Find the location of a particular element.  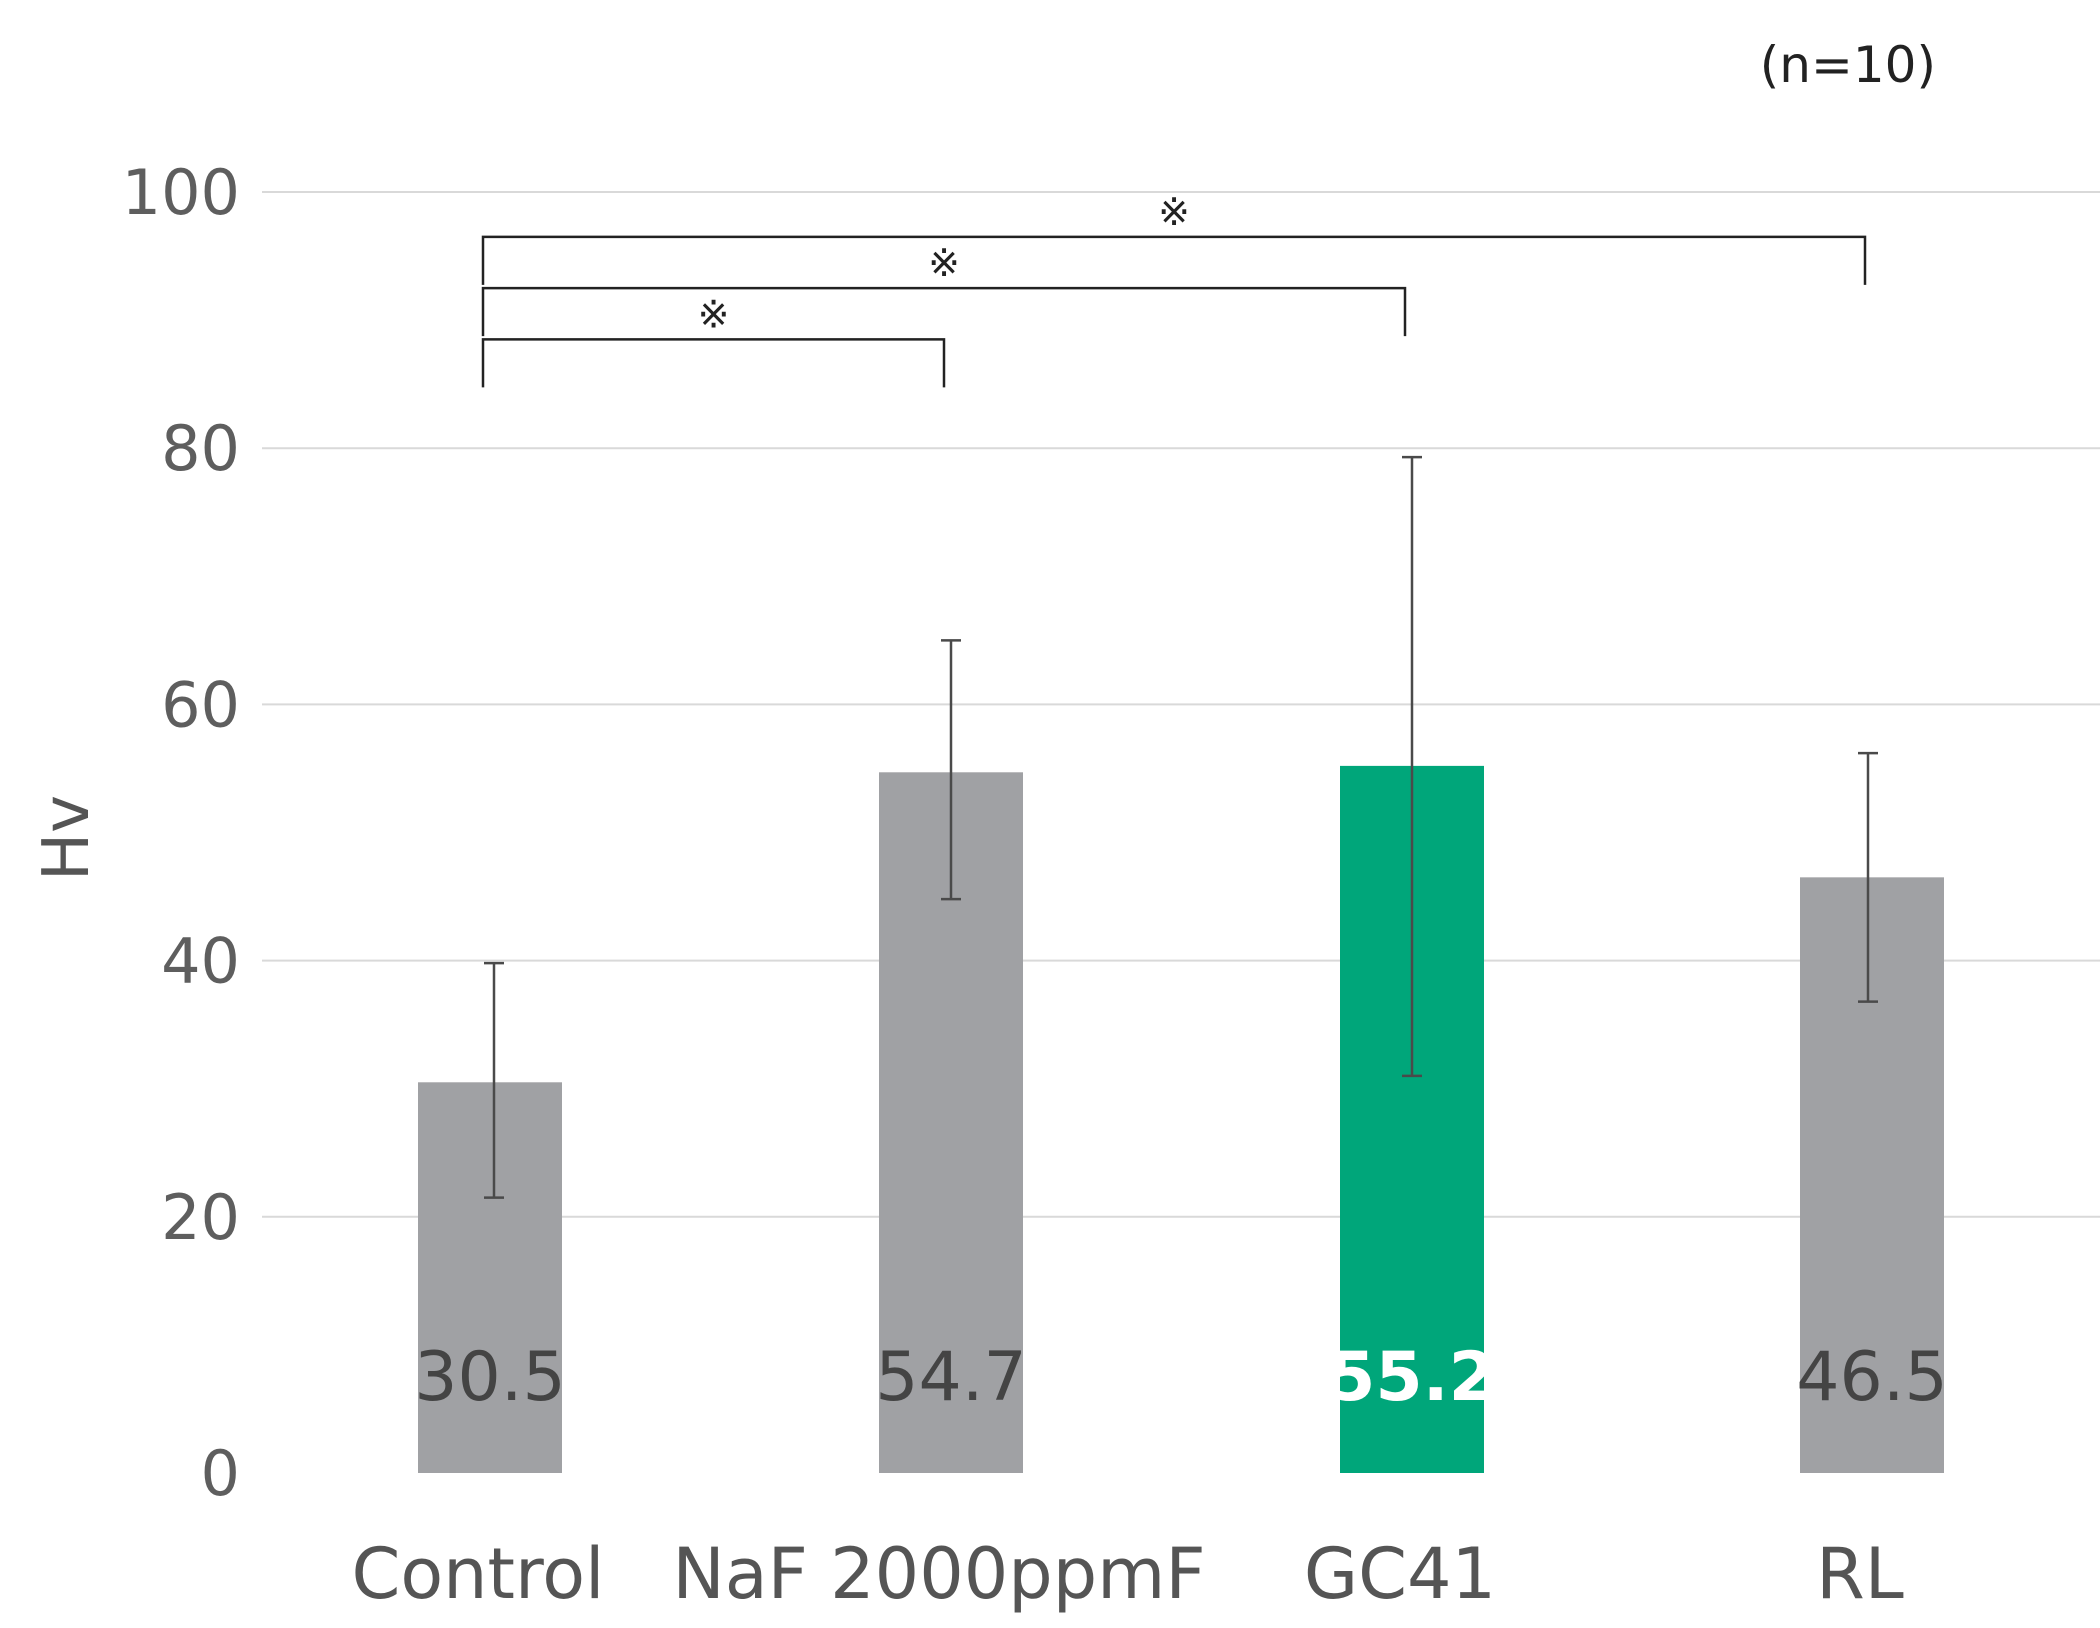

significance-brackets: ※ ※ ※ is located at coordinates (1174, 289).